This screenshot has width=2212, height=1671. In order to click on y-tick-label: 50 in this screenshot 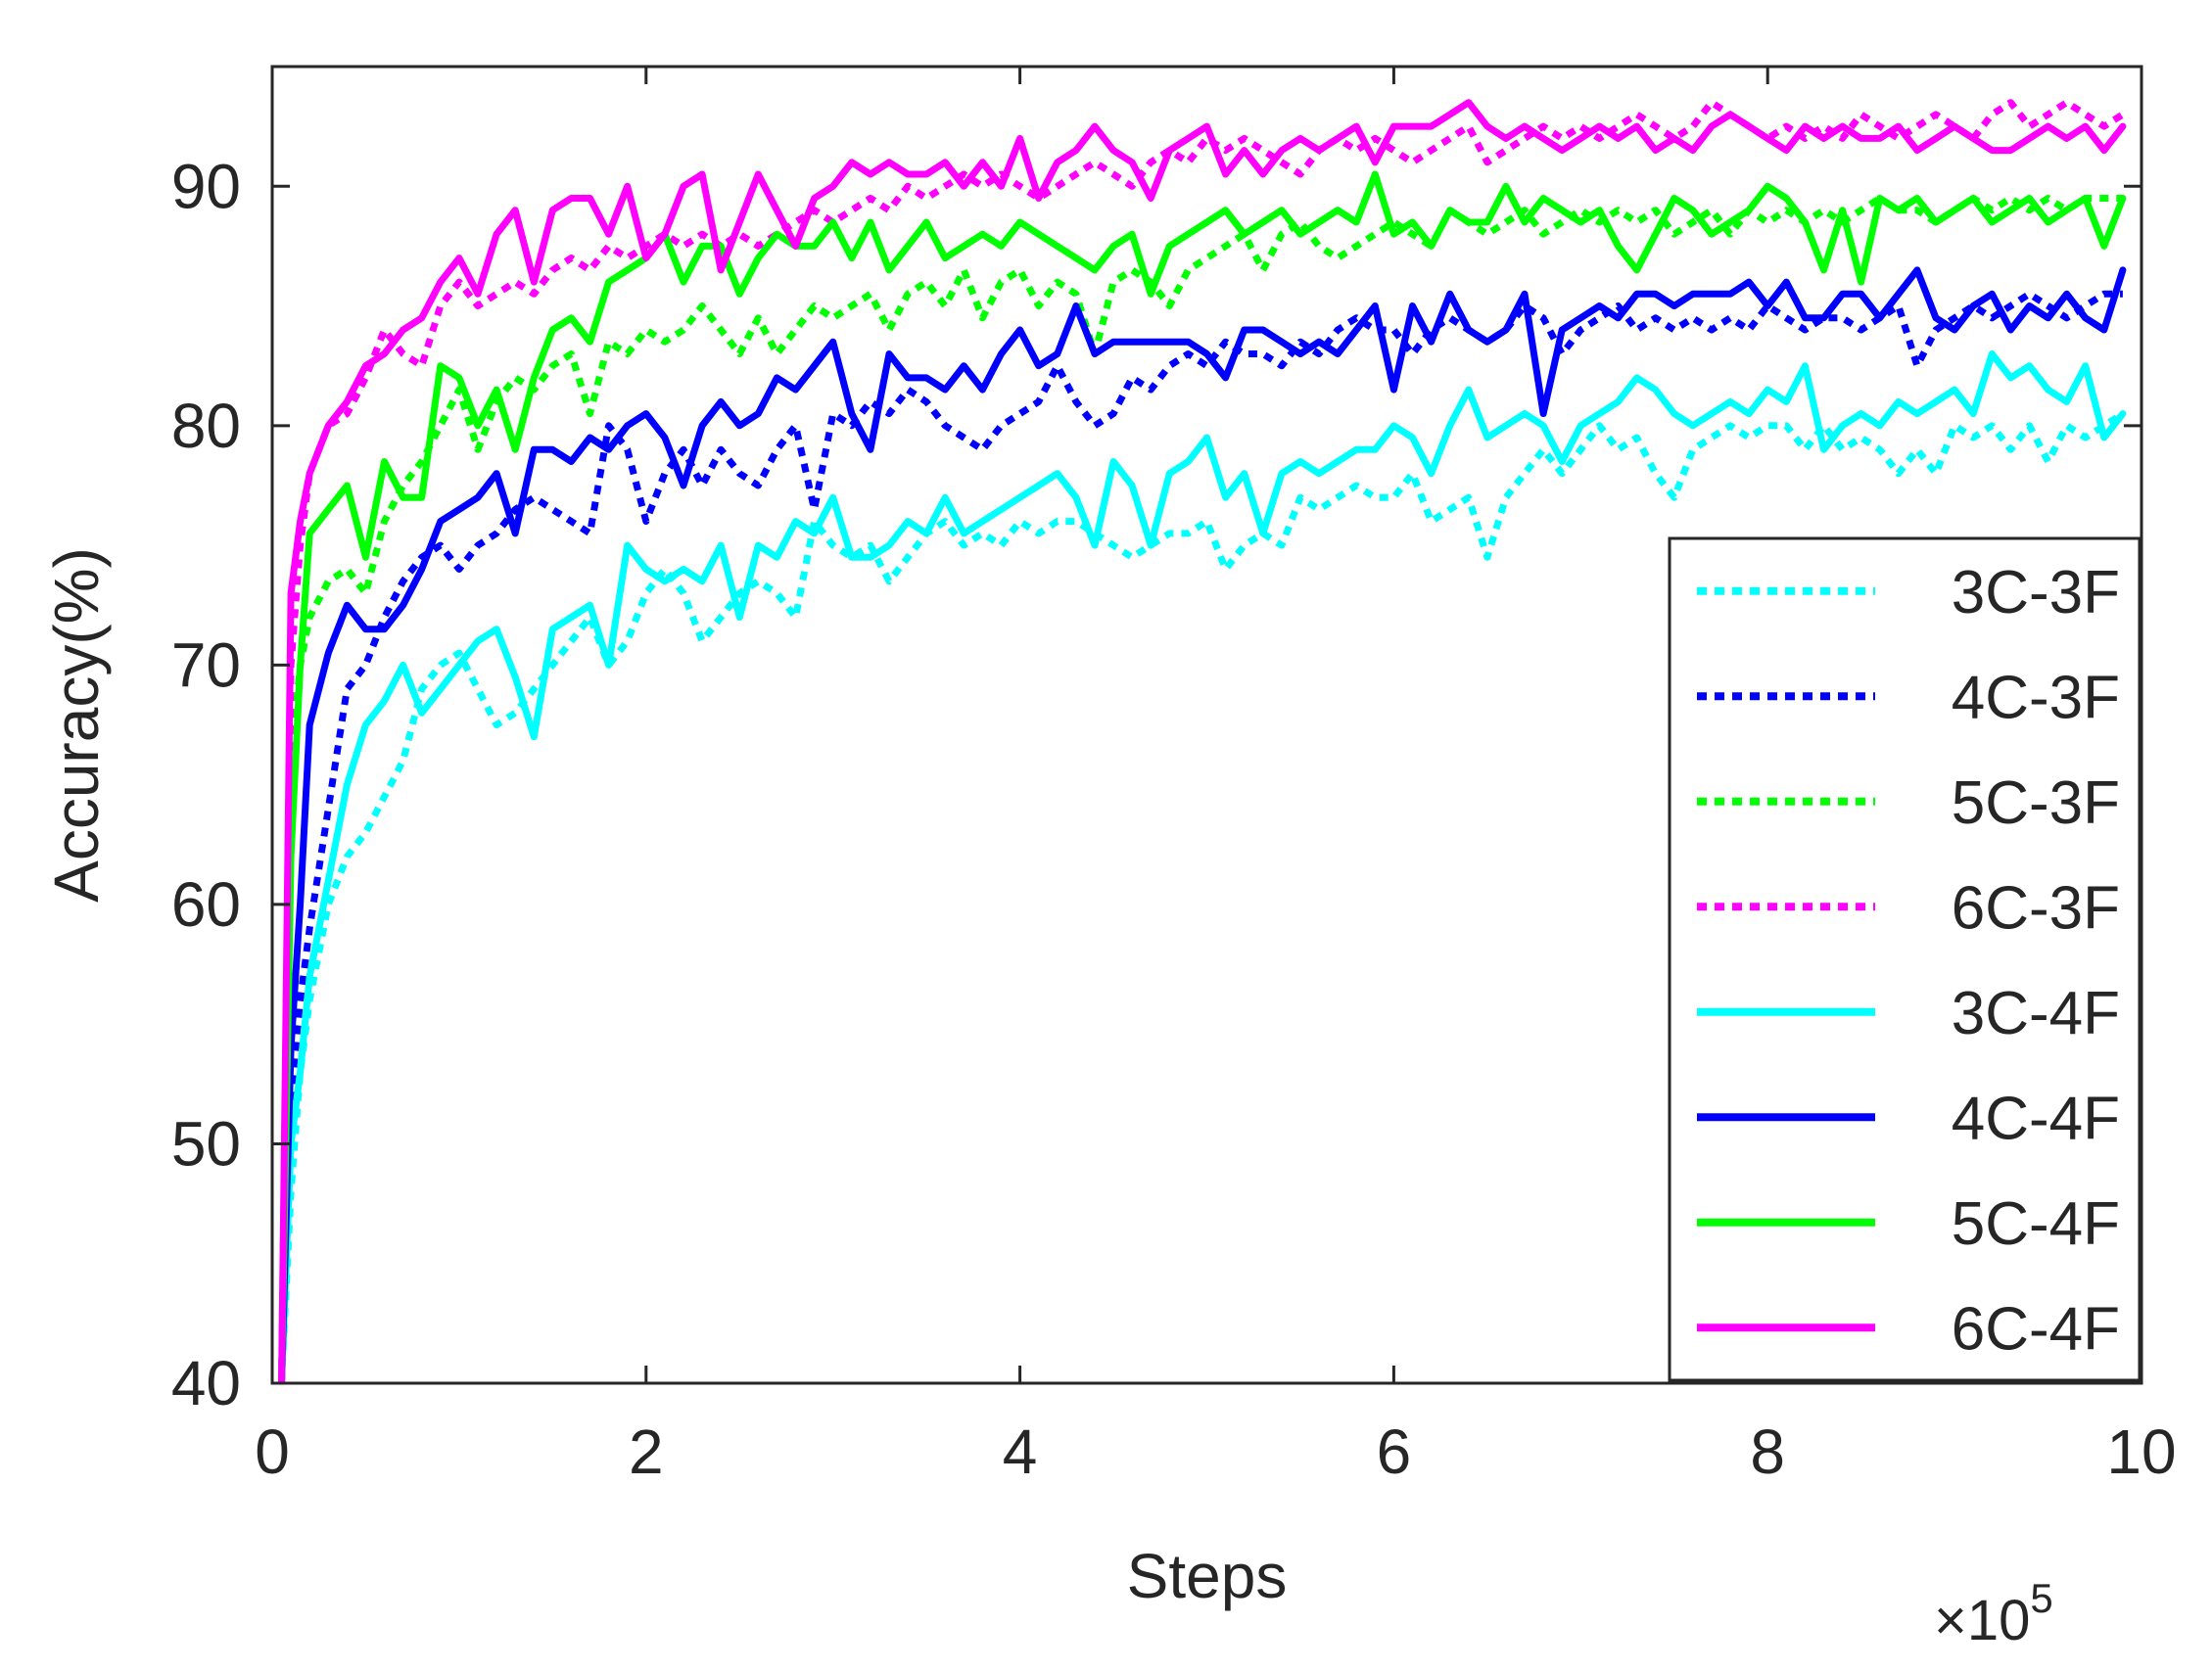, I will do `click(206, 1143)`.